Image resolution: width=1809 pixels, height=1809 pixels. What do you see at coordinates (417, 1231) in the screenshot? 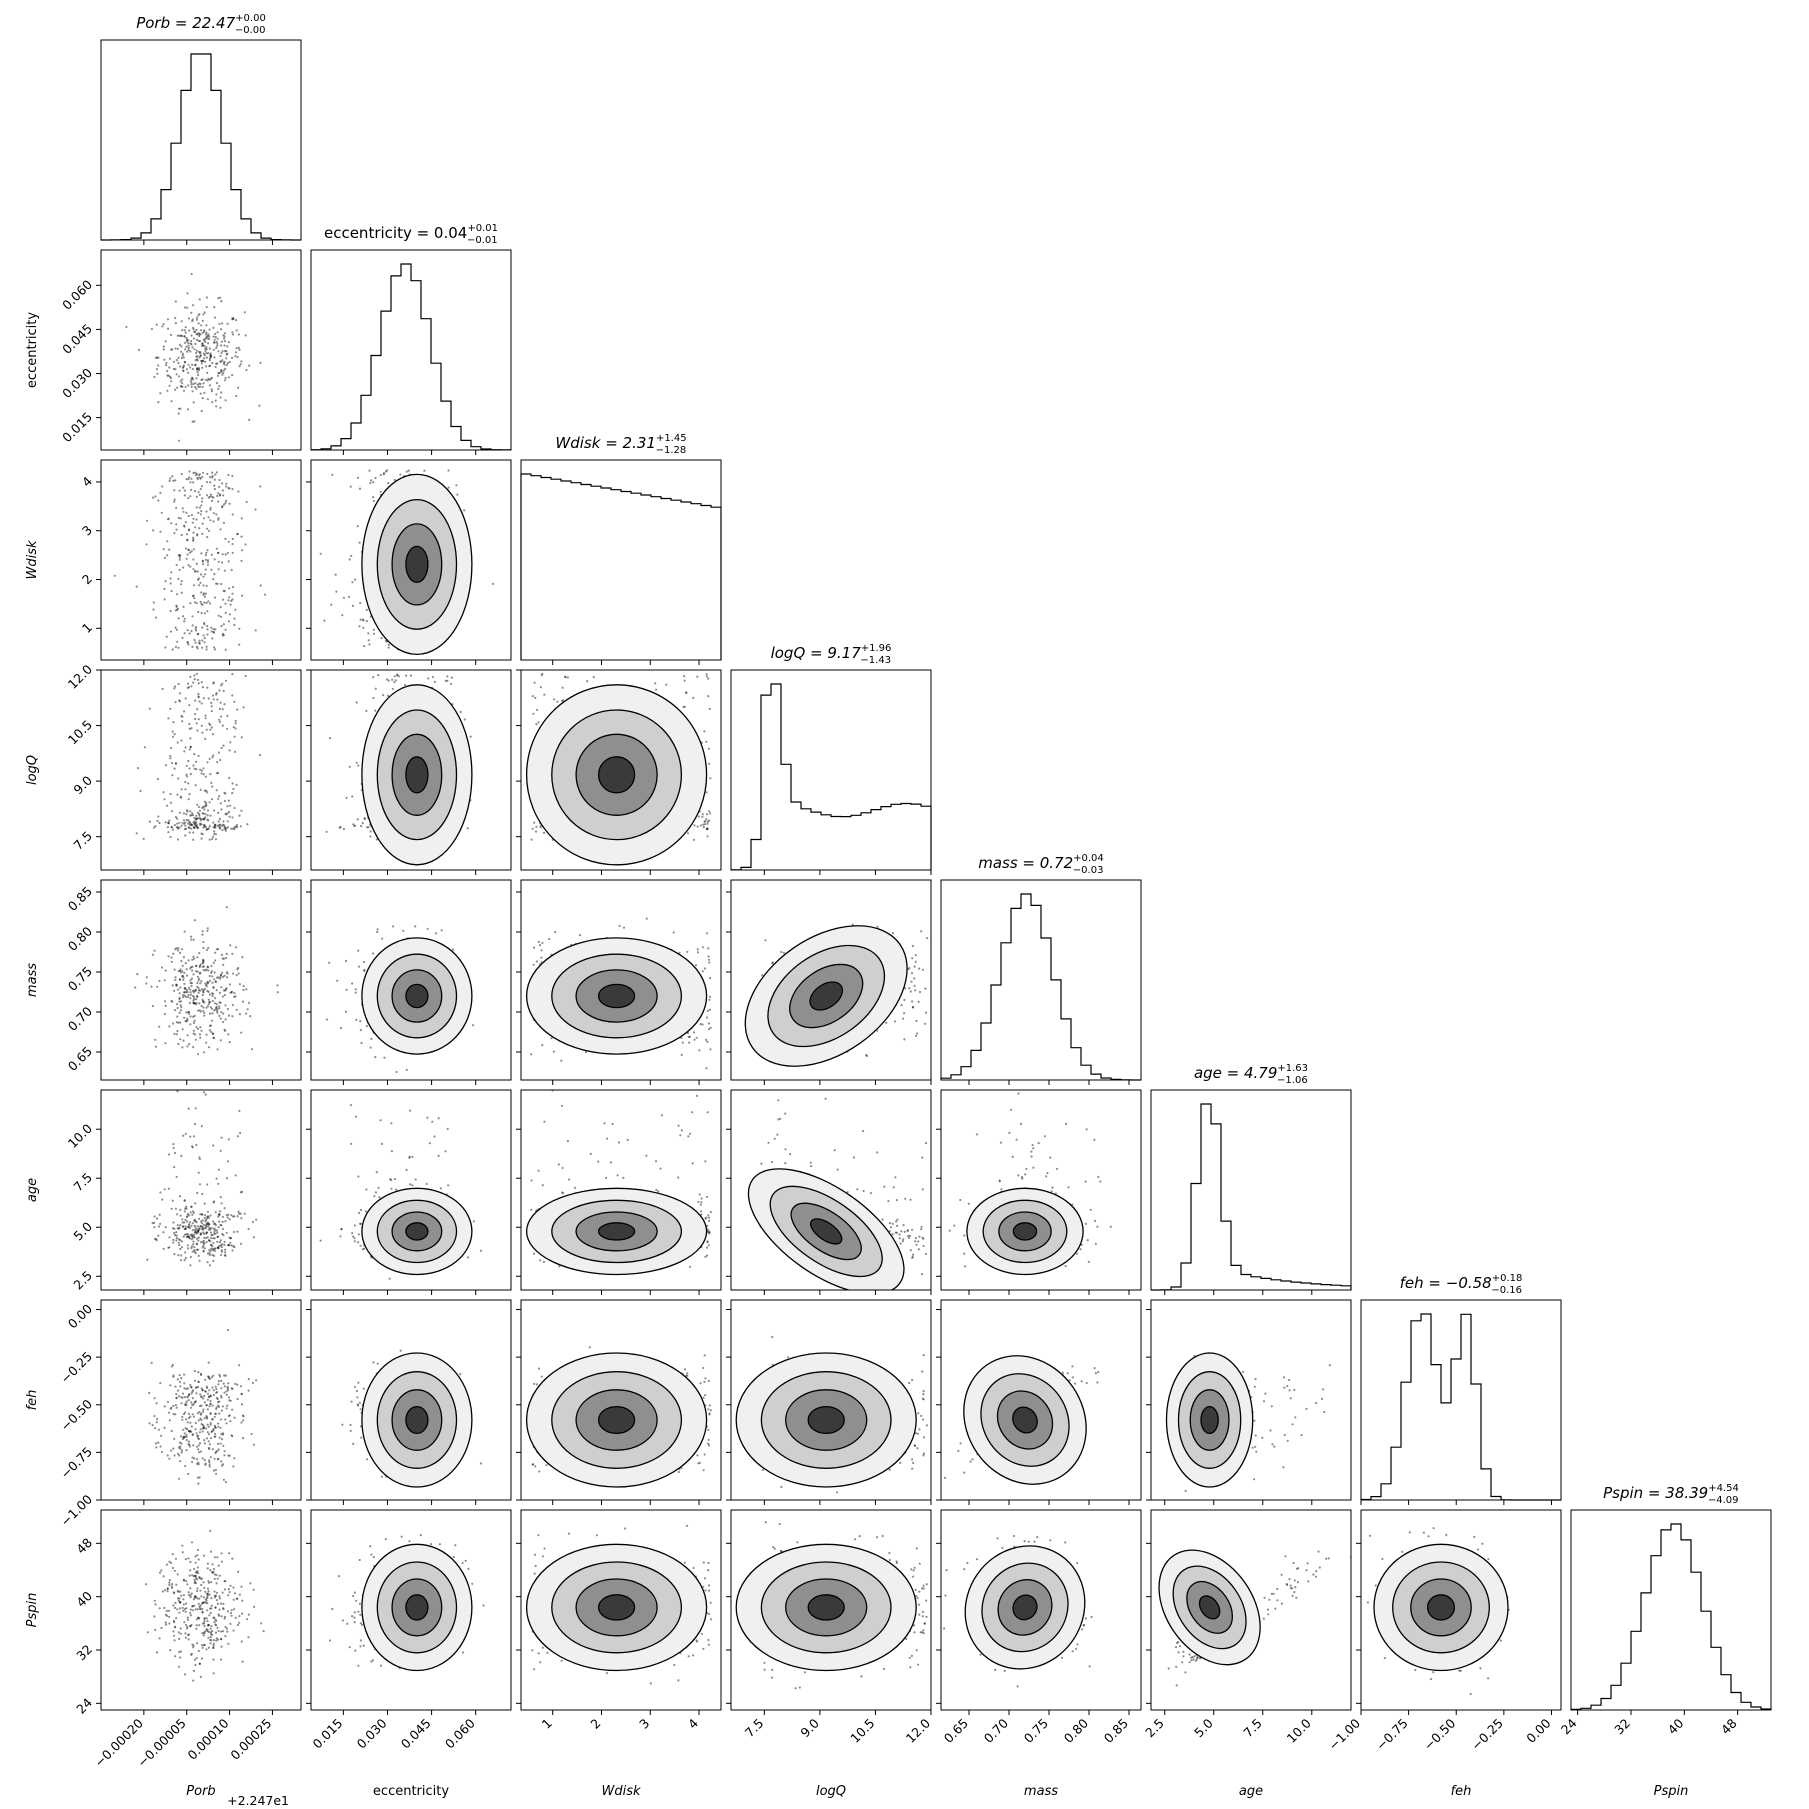
I see `density-contour` at bounding box center [417, 1231].